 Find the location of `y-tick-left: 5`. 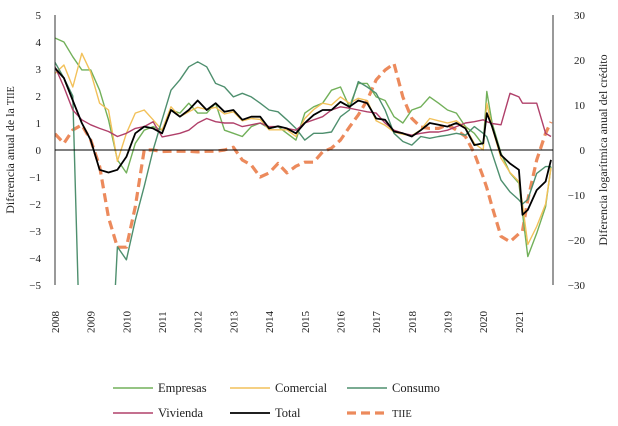

y-tick-left: 5 is located at coordinates (39, 16).